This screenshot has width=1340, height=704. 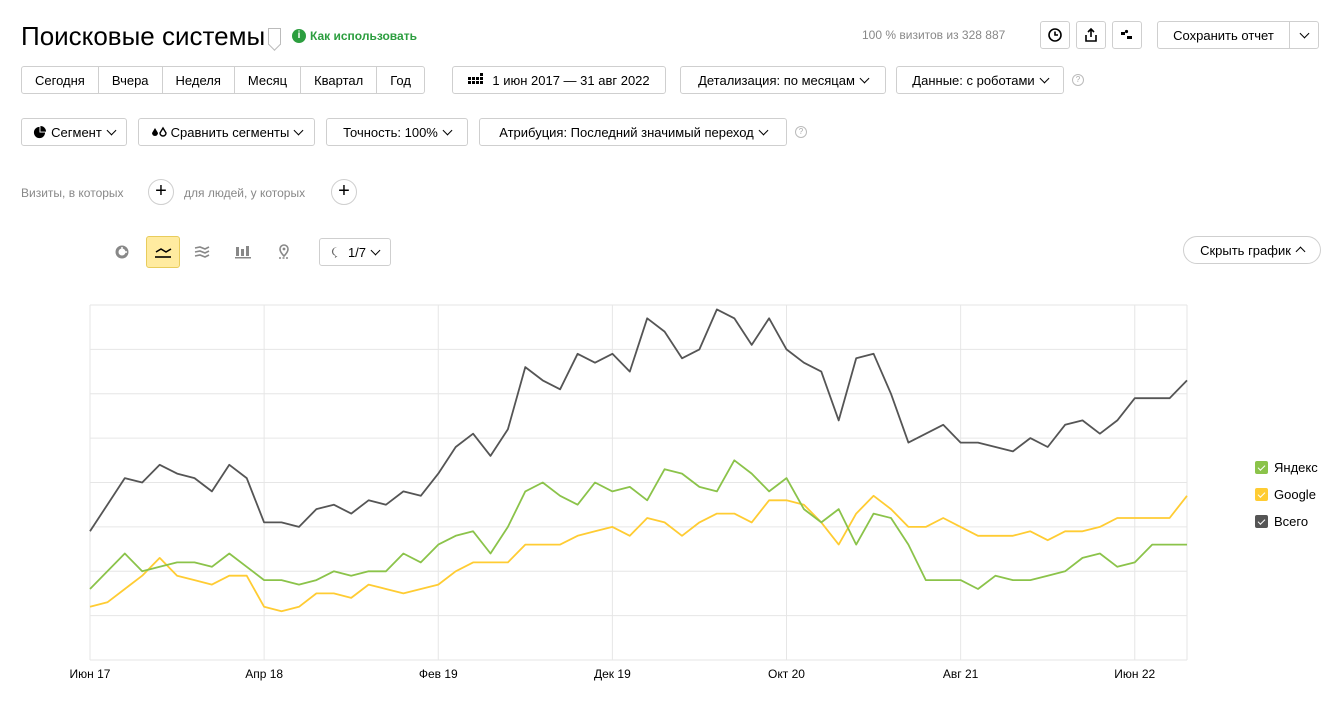 What do you see at coordinates (199, 80) in the screenshot?
I see `period-week: Неделя` at bounding box center [199, 80].